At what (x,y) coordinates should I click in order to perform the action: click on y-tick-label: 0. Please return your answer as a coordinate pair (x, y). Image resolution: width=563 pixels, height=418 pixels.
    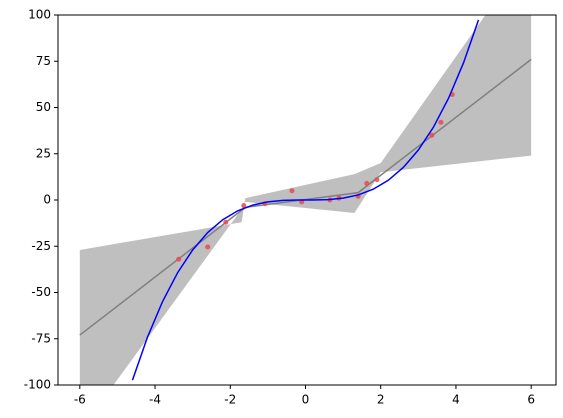
    Looking at the image, I should click on (47, 200).